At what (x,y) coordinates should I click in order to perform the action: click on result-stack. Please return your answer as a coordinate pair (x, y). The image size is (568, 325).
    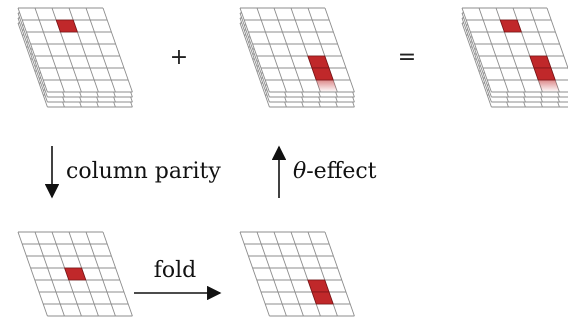
    Looking at the image, I should click on (514, 57).